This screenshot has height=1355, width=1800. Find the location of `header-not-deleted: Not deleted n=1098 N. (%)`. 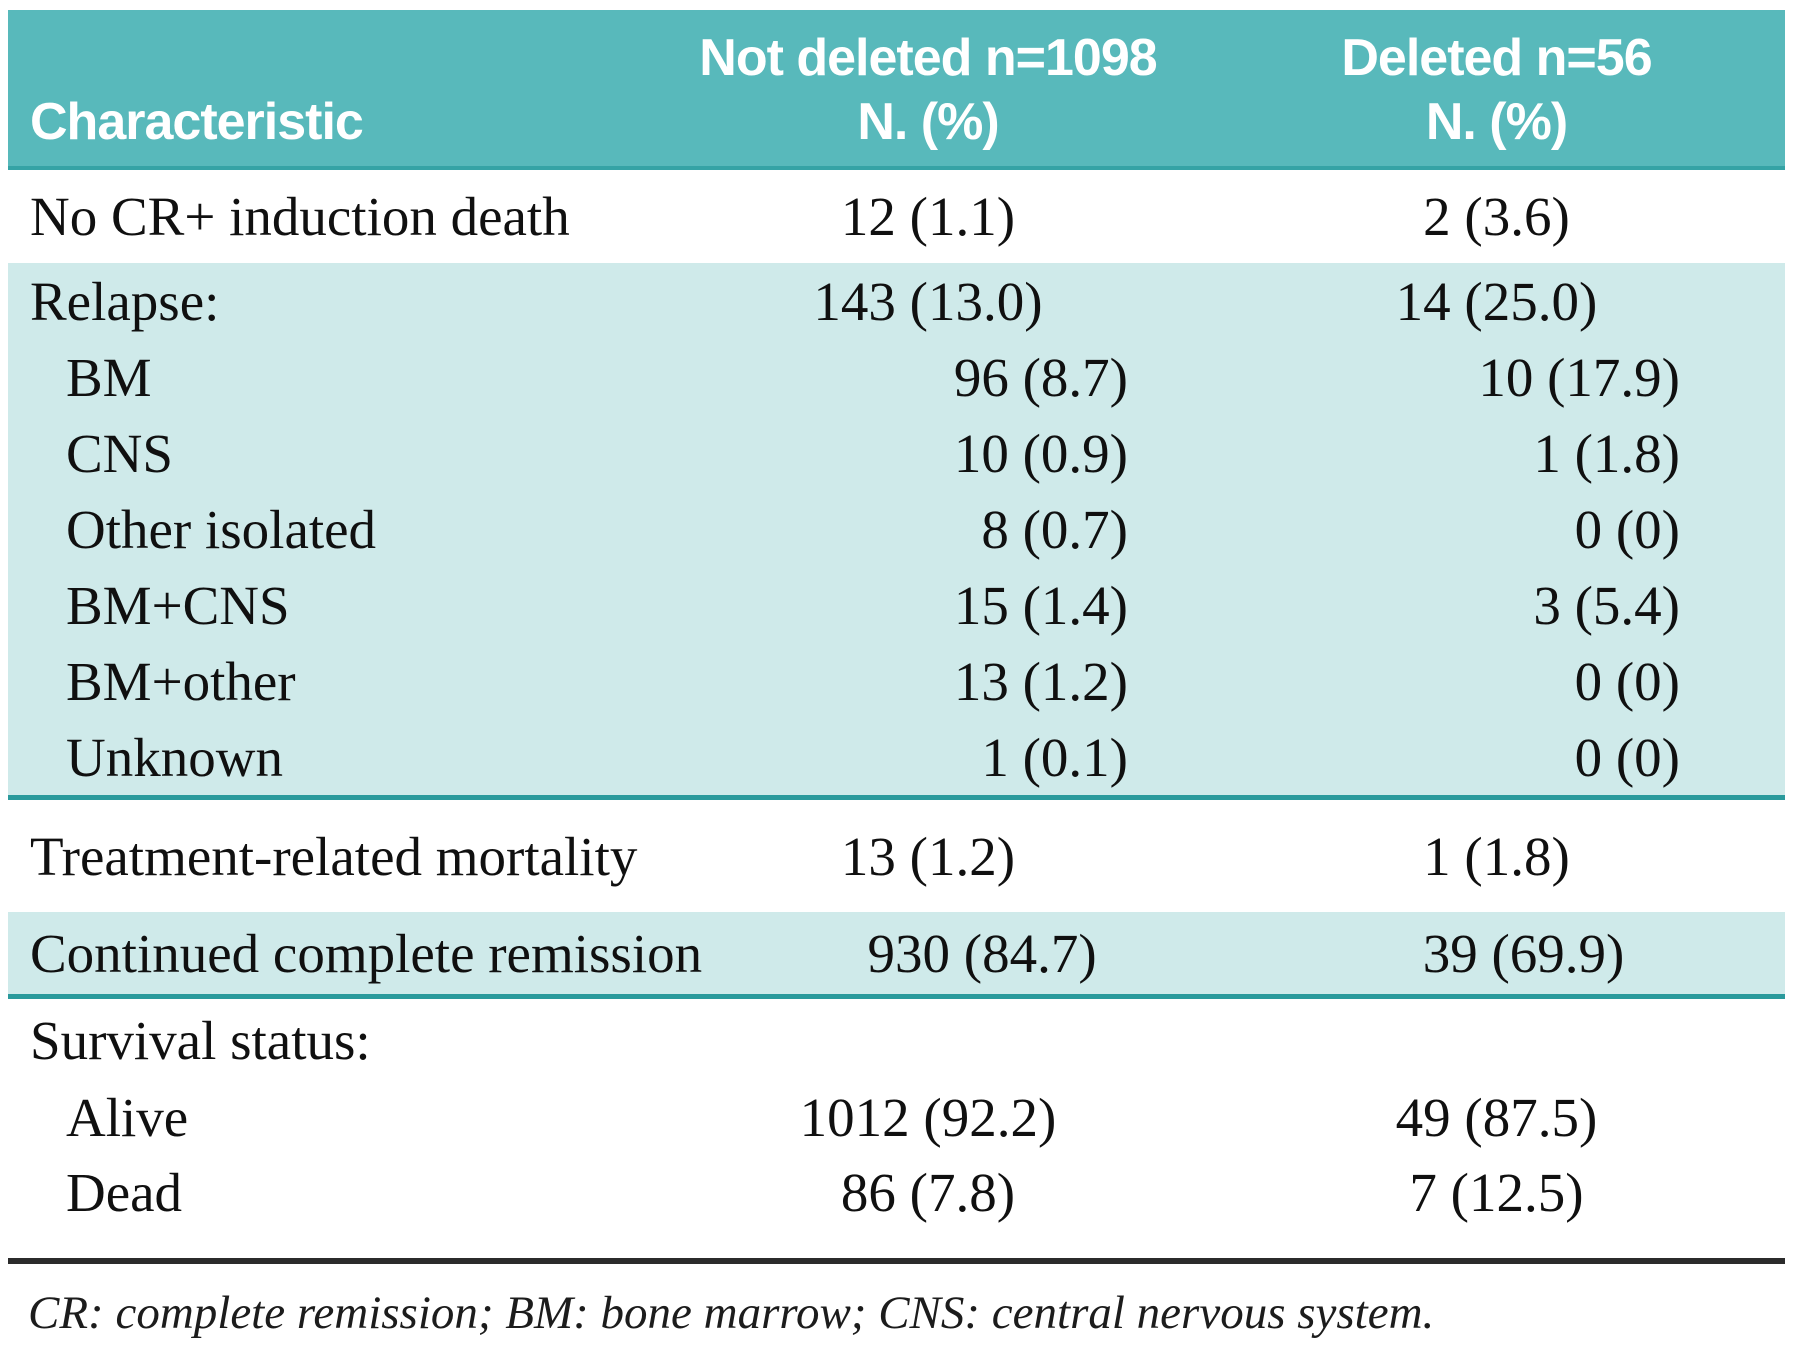

header-not-deleted: Not deleted n=1098 N. (%) is located at coordinates (928, 88).